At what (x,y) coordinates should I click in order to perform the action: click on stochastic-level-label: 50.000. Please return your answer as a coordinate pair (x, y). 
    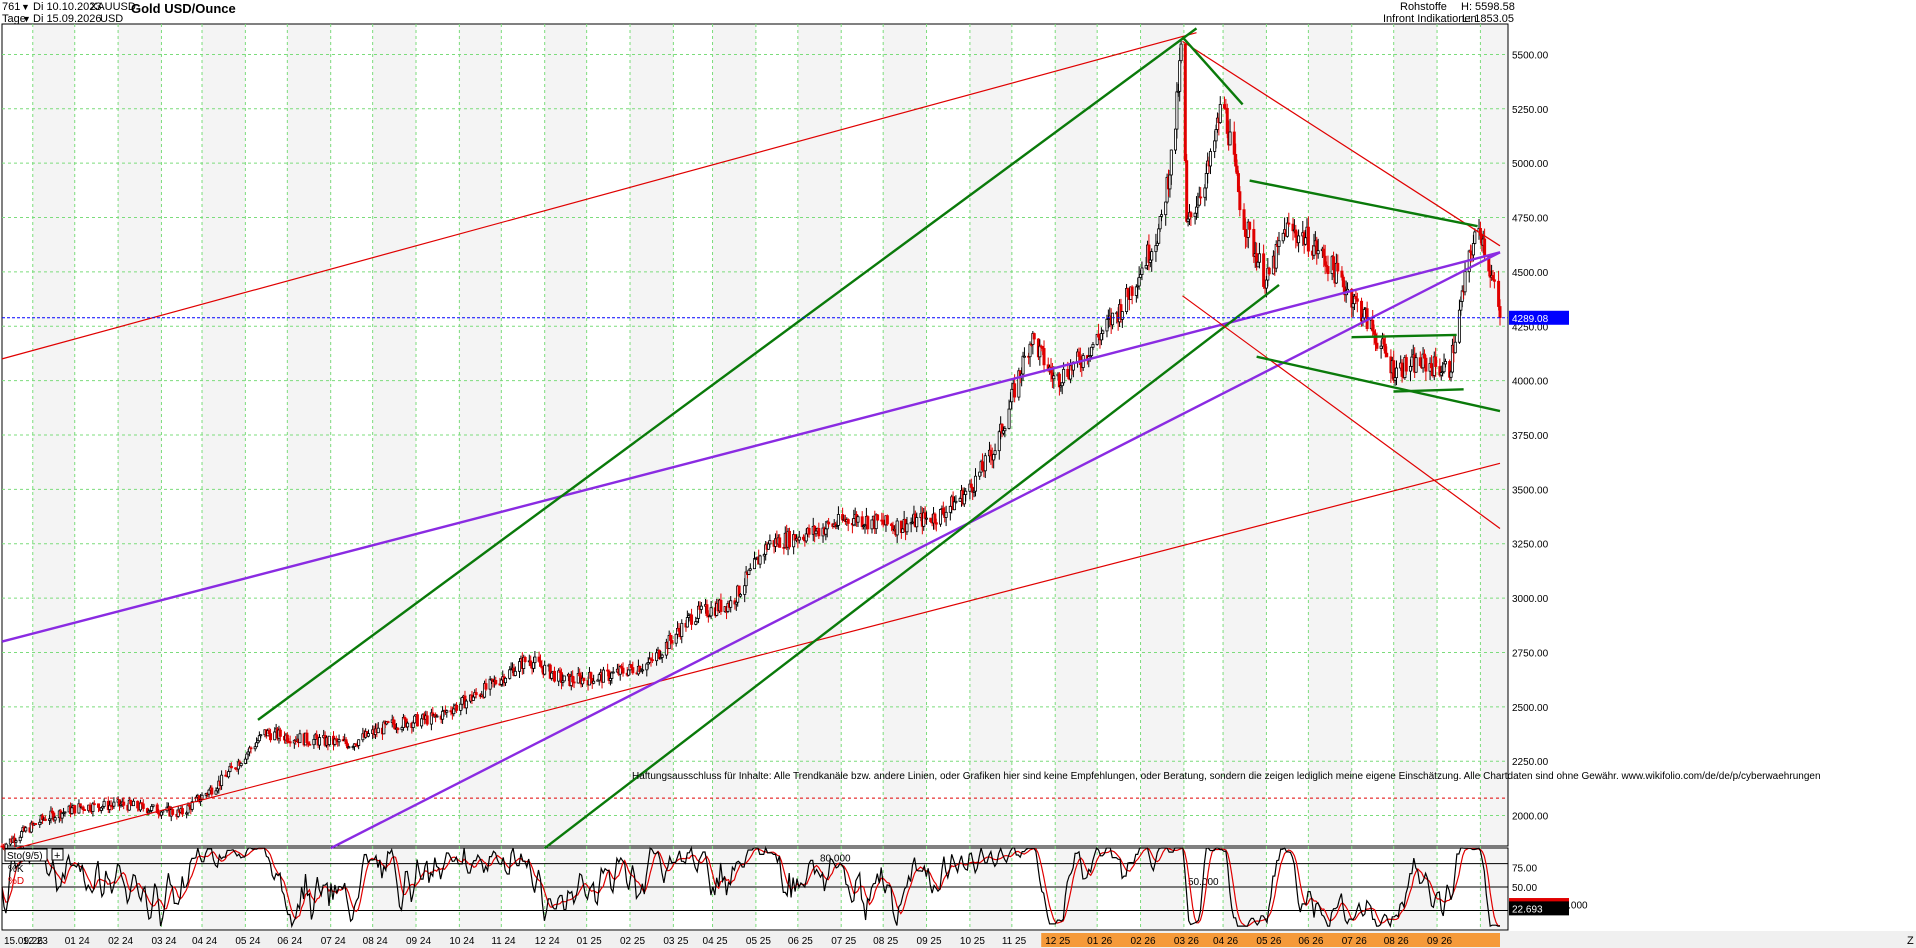
    Looking at the image, I should click on (1203, 882).